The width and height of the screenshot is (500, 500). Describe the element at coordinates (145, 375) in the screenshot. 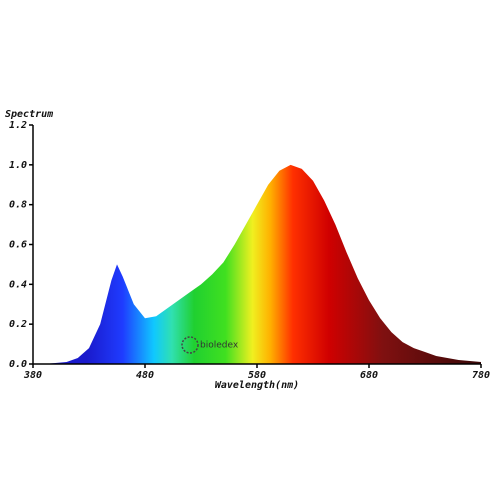

I see `x-tick-label: 480` at that location.